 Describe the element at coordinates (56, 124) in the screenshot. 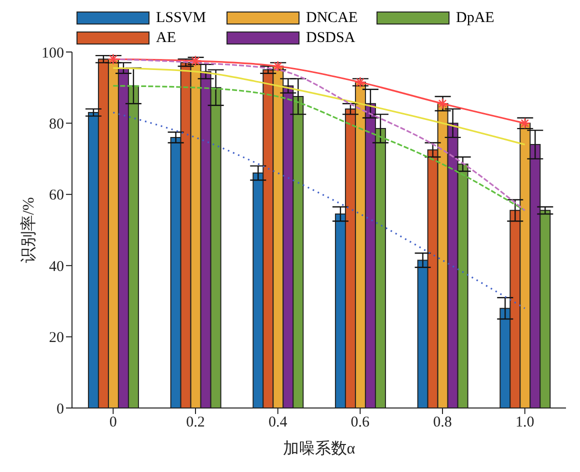

I see `y-tick-label: 80` at that location.